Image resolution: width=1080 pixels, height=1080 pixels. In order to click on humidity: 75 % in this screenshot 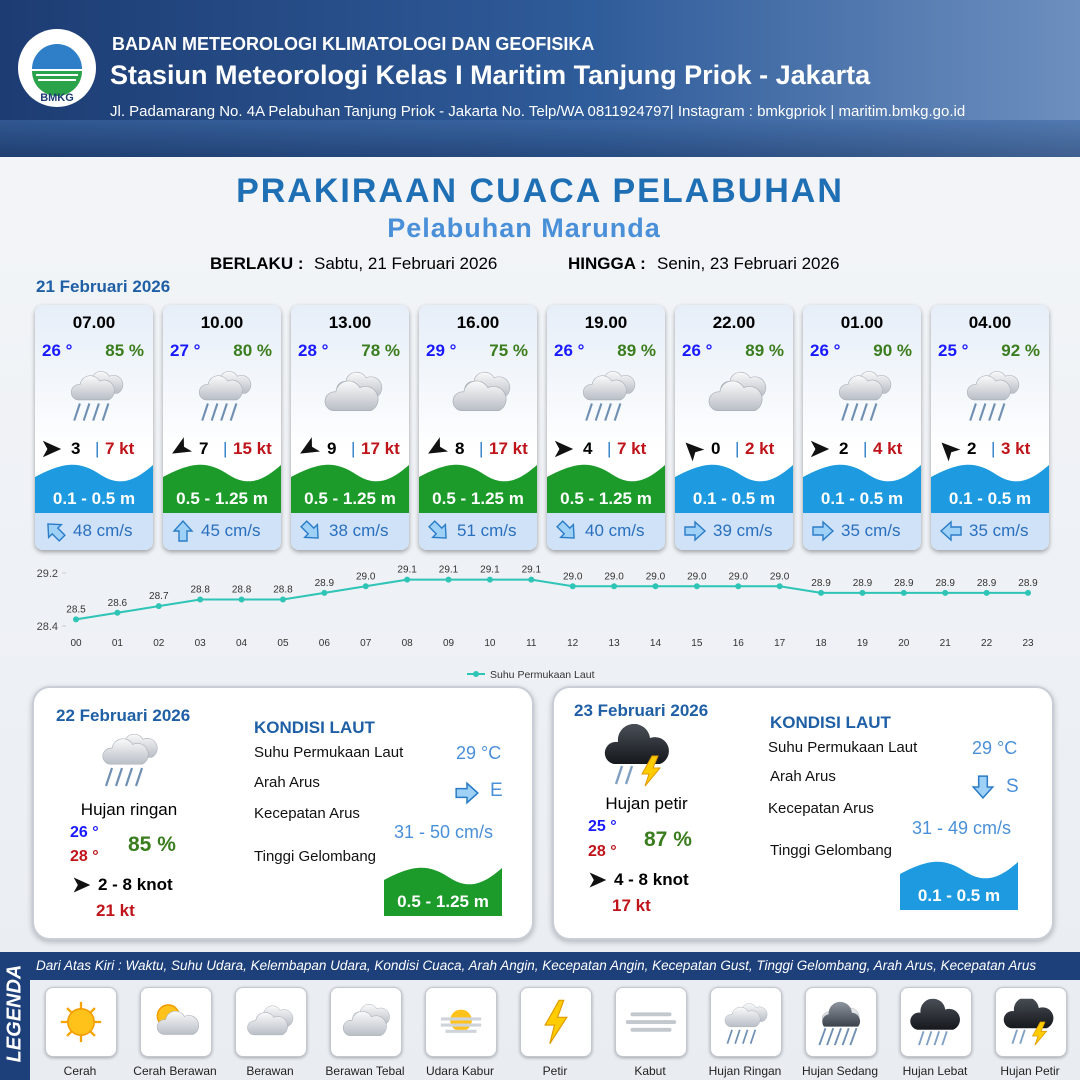, I will do `click(508, 350)`.